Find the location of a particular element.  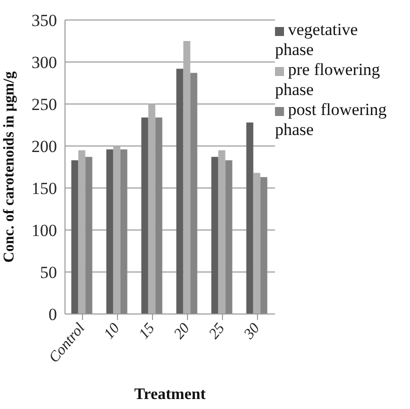

y-tick-label: 250 is located at coordinates (44, 104).